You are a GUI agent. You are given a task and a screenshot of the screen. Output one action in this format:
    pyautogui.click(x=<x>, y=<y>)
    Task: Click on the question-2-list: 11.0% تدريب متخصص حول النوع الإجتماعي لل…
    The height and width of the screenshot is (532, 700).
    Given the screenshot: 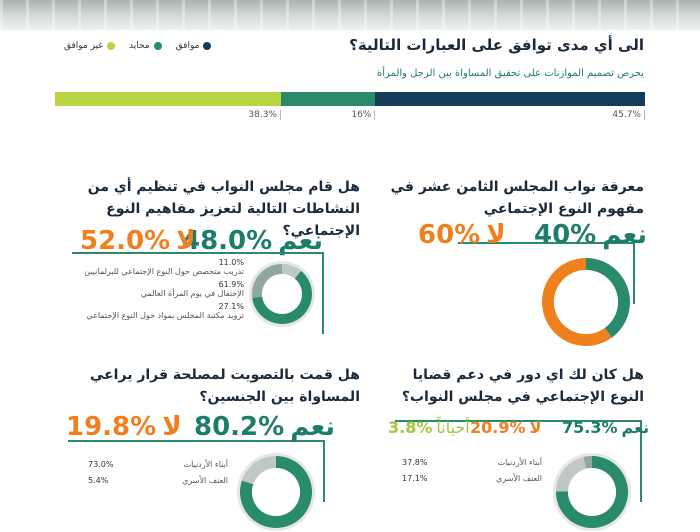 What is the action you would take?
    pyautogui.click(x=160, y=289)
    